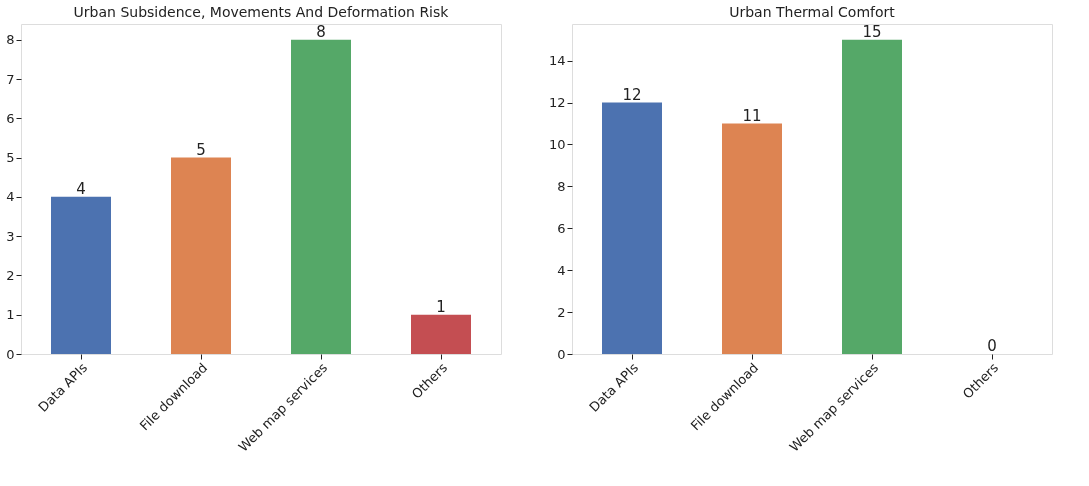 Image resolution: width=1089 pixels, height=486 pixels. Describe the element at coordinates (557, 144) in the screenshot. I see `y-tick-label: 10` at that location.